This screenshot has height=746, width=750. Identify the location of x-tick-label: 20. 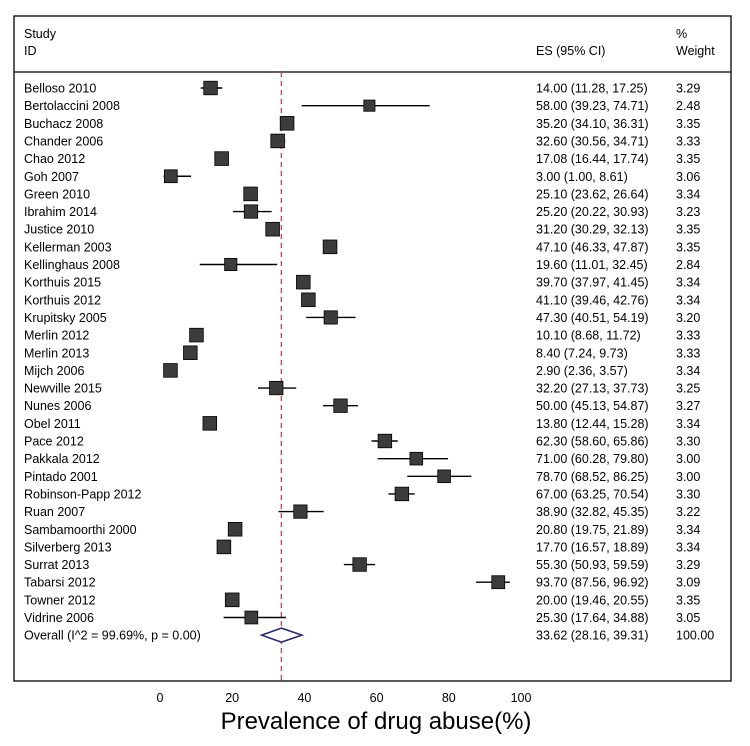
(232, 698).